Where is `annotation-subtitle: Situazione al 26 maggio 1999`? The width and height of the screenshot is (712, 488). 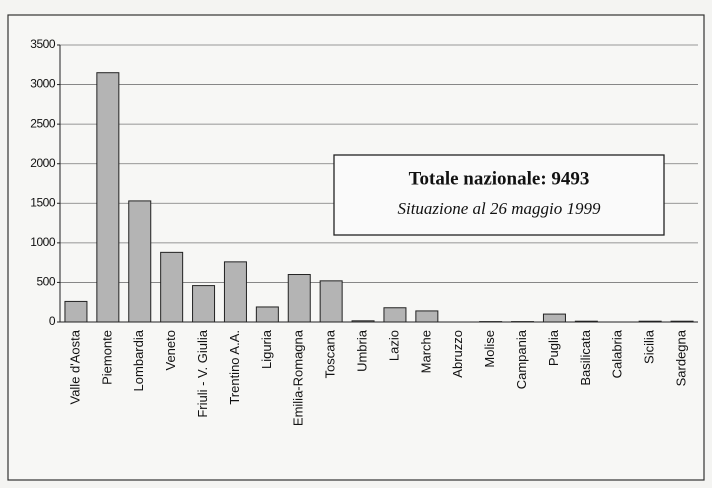 annotation-subtitle: Situazione al 26 maggio 1999 is located at coordinates (499, 208).